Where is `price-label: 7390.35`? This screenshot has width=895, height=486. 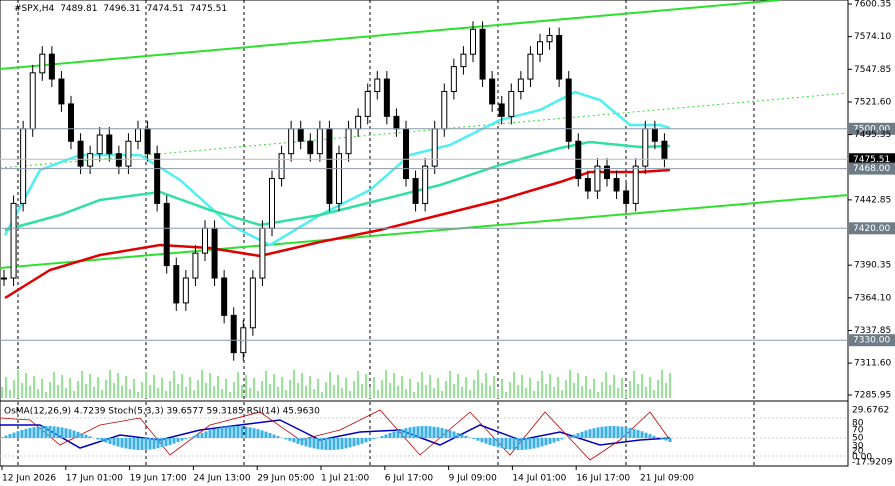 price-label: 7390.35 is located at coordinates (872, 266).